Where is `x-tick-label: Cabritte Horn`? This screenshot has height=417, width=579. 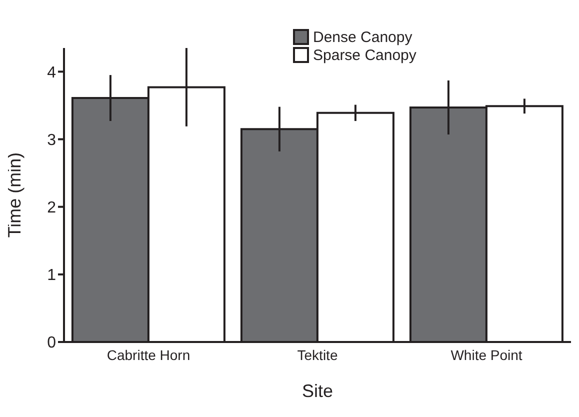 x-tick-label: Cabritte Horn is located at coordinates (148, 354).